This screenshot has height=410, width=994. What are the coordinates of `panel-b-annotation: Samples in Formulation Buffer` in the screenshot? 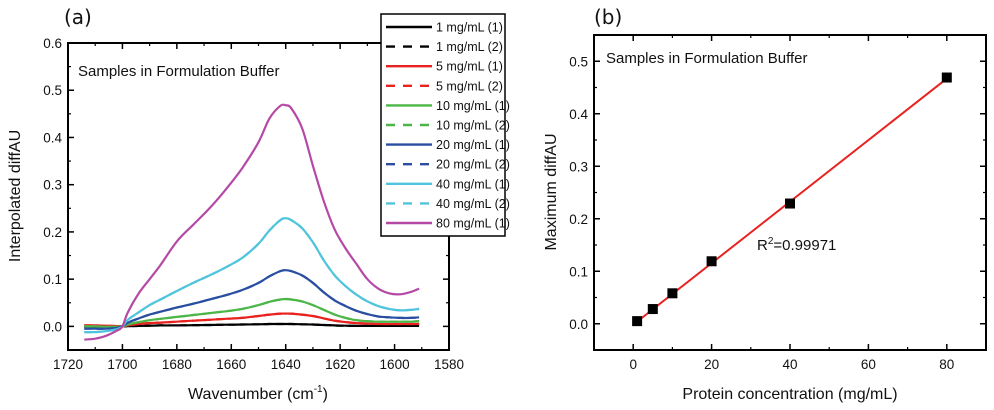 It's located at (706, 58).